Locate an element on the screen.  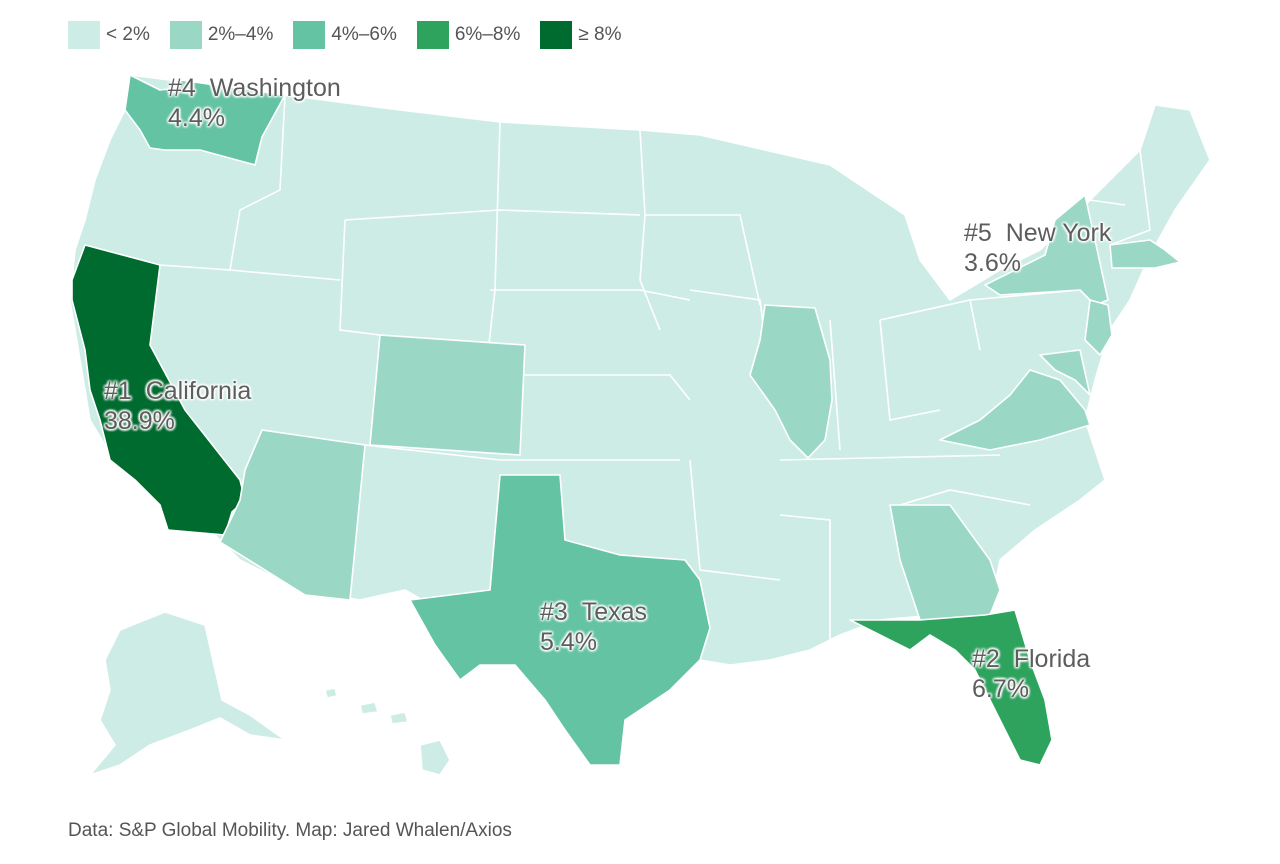
label-texas-title: #3 Texas is located at coordinates (594, 612).